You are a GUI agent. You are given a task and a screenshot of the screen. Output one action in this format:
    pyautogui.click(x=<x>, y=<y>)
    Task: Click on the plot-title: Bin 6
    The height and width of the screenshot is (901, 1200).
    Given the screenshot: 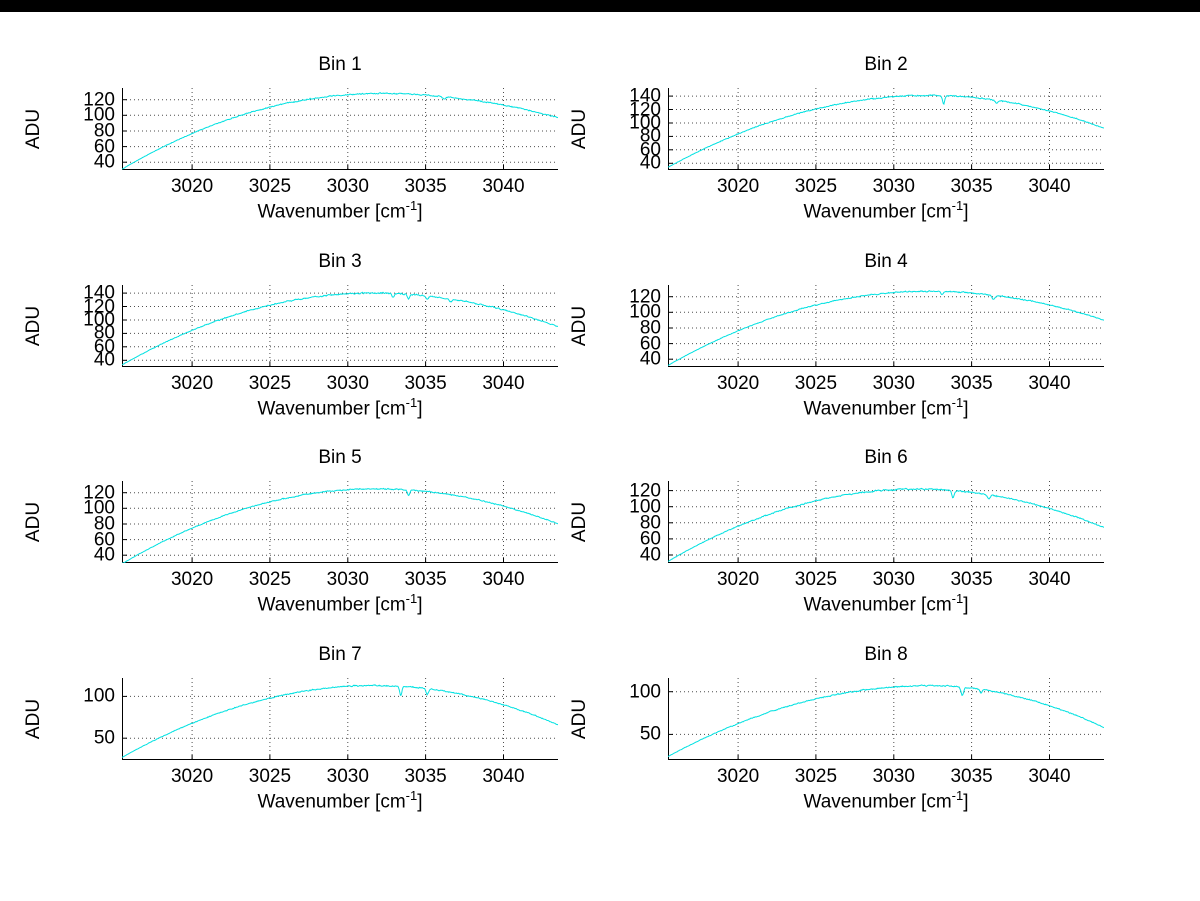 What is the action you would take?
    pyautogui.click(x=886, y=457)
    